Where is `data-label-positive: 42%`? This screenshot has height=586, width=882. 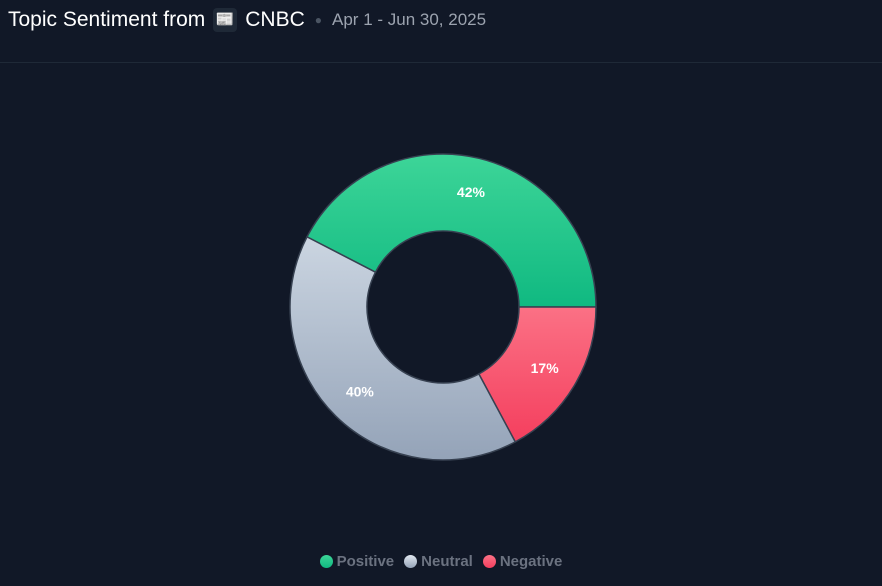
data-label-positive: 42% is located at coordinates (471, 192).